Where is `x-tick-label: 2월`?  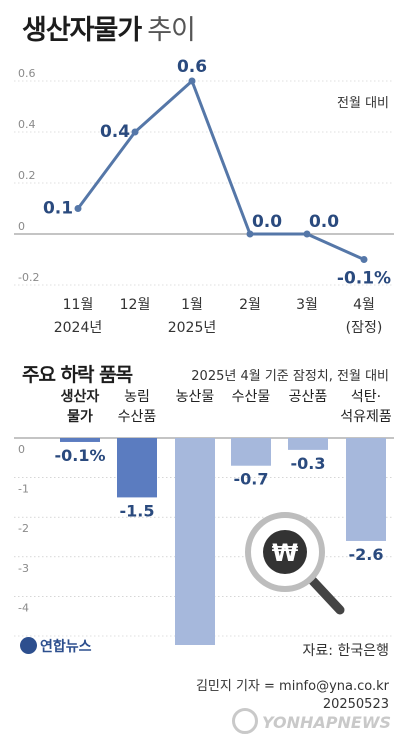
x-tick-label: 2월 is located at coordinates (250, 305).